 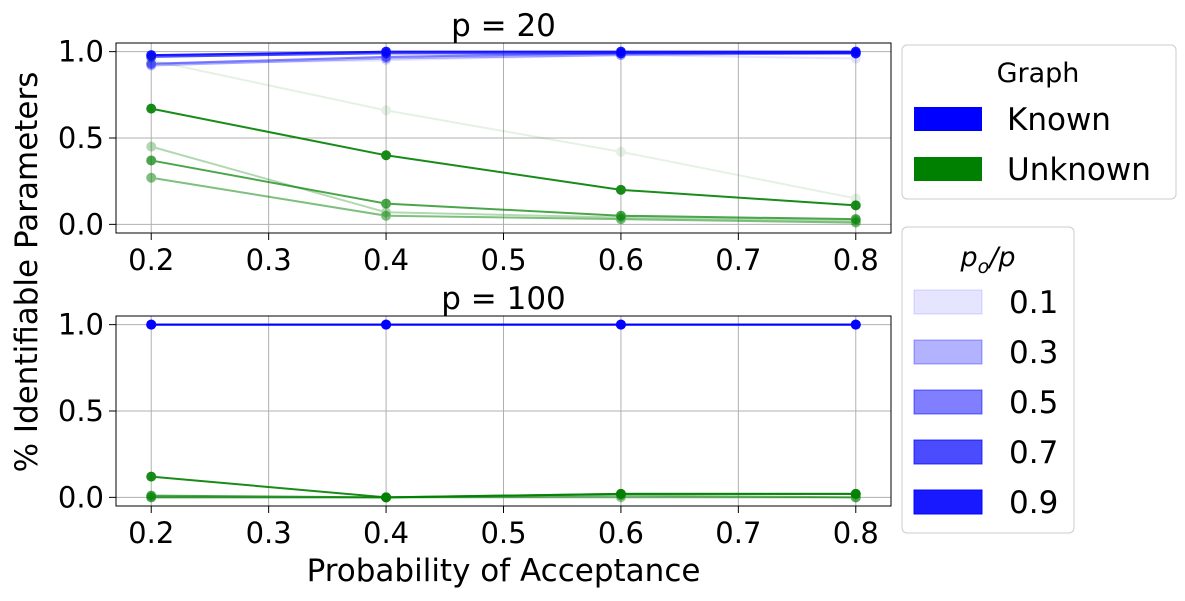 What do you see at coordinates (1033, 503) in the screenshot?
I see `legend-ratio-label: 0.9` at bounding box center [1033, 503].